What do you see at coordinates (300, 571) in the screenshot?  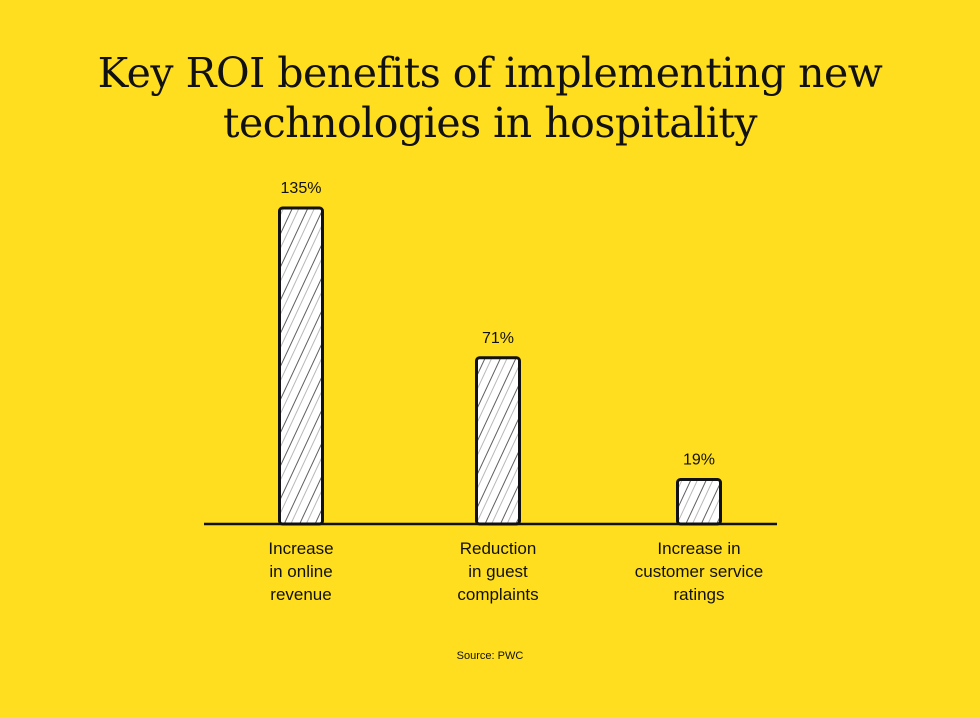 I see `category-label-1-line-2: in online` at bounding box center [300, 571].